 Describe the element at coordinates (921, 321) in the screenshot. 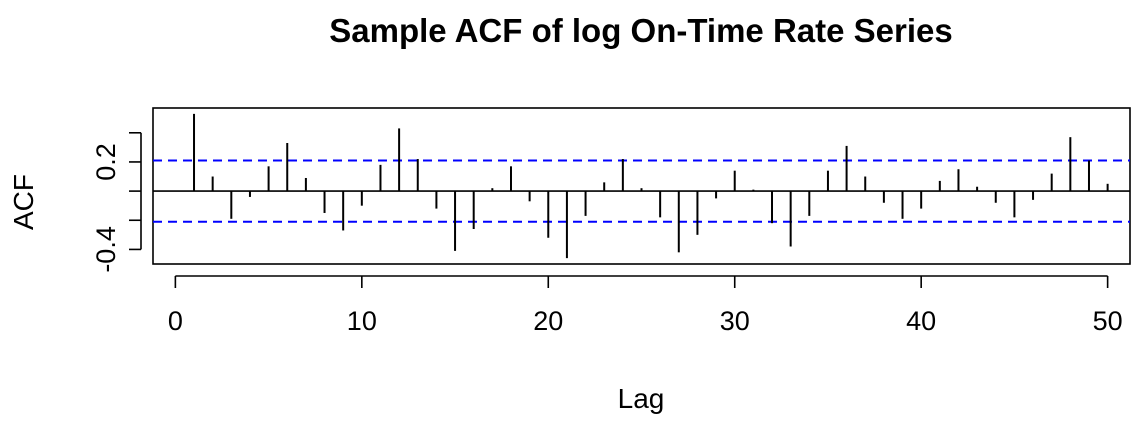

I see `x-tick-label-40: 40` at that location.